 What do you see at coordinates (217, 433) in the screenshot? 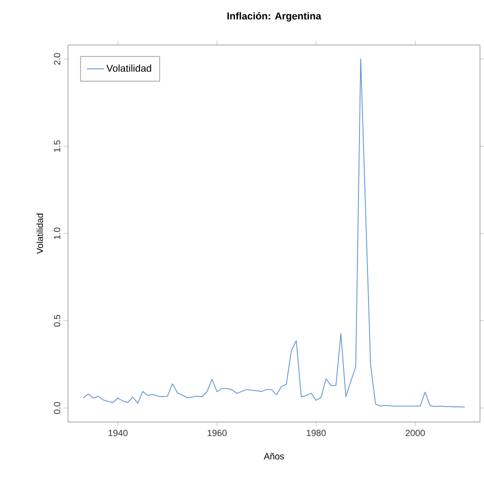
I see `x-tick-label: 1960` at bounding box center [217, 433].